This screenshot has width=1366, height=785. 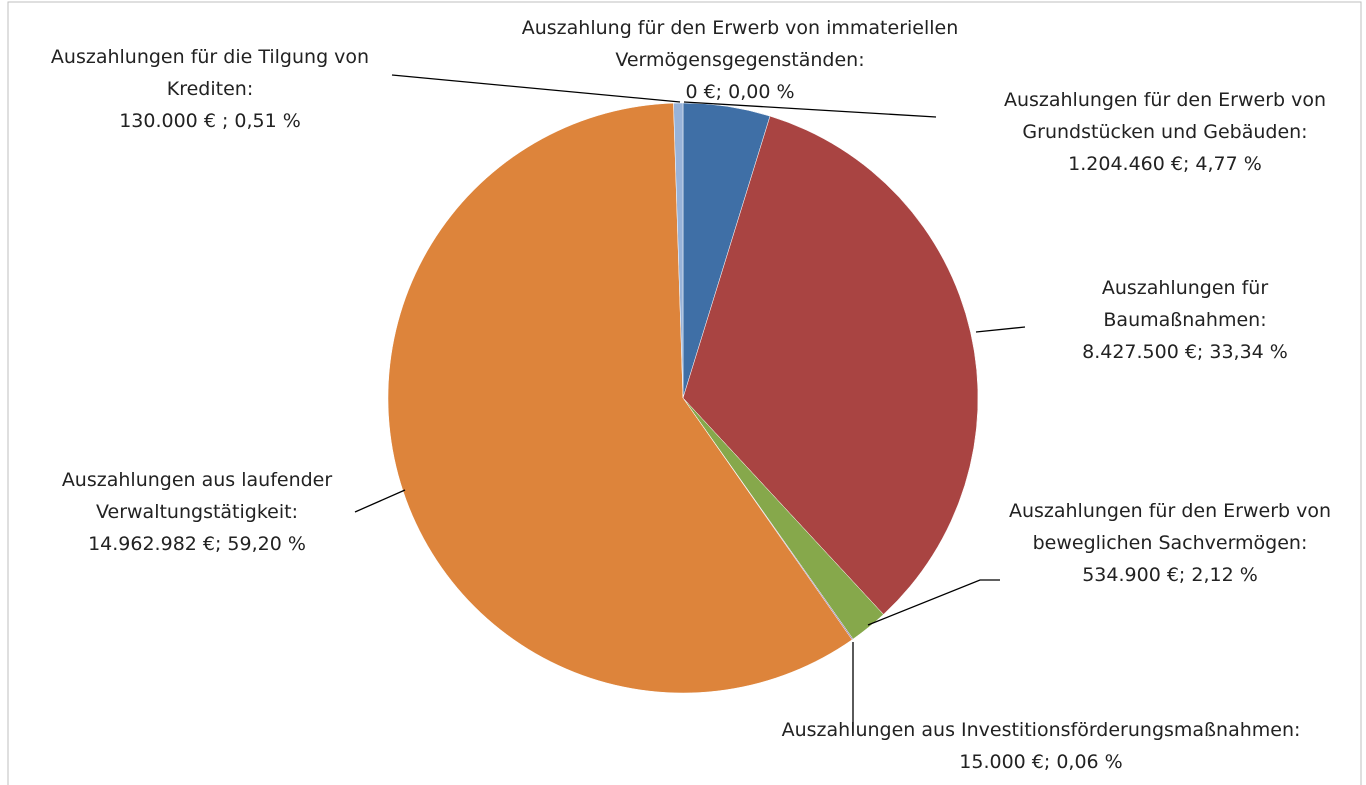 I want to click on slice-value: 534.900 €; 2,12 %, so click(x=1170, y=575).